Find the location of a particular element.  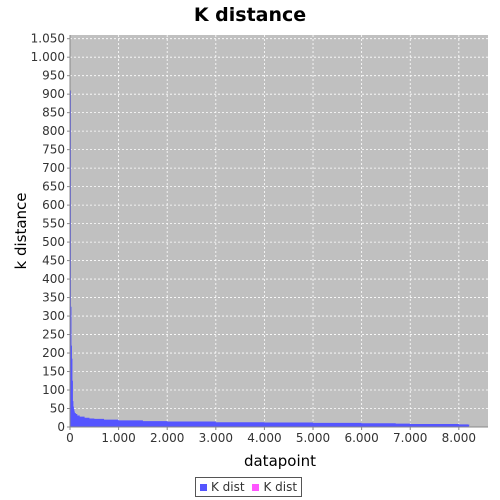

y-tick-label: 800 is located at coordinates (53, 131).